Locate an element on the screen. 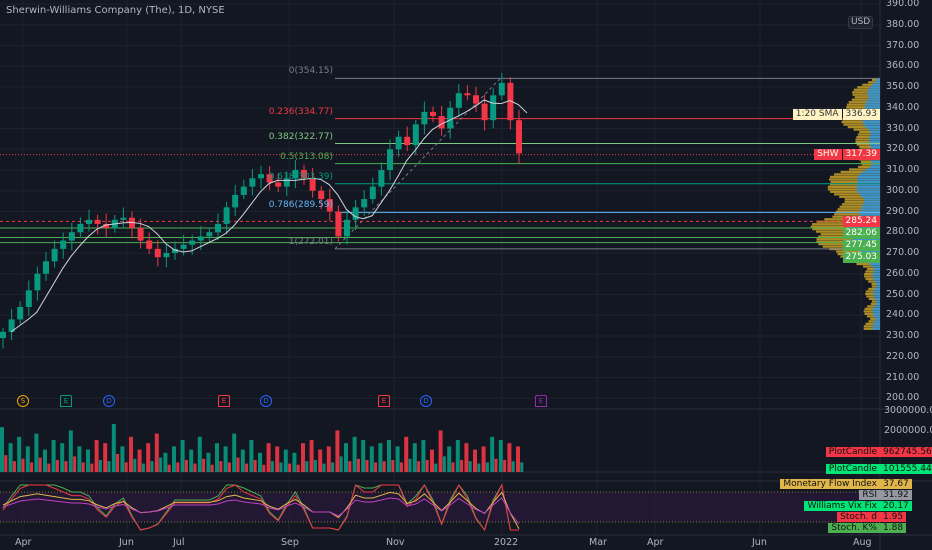 Image resolution: width=932 pixels, height=550 pixels. event-marker-s: S is located at coordinates (23, 401).